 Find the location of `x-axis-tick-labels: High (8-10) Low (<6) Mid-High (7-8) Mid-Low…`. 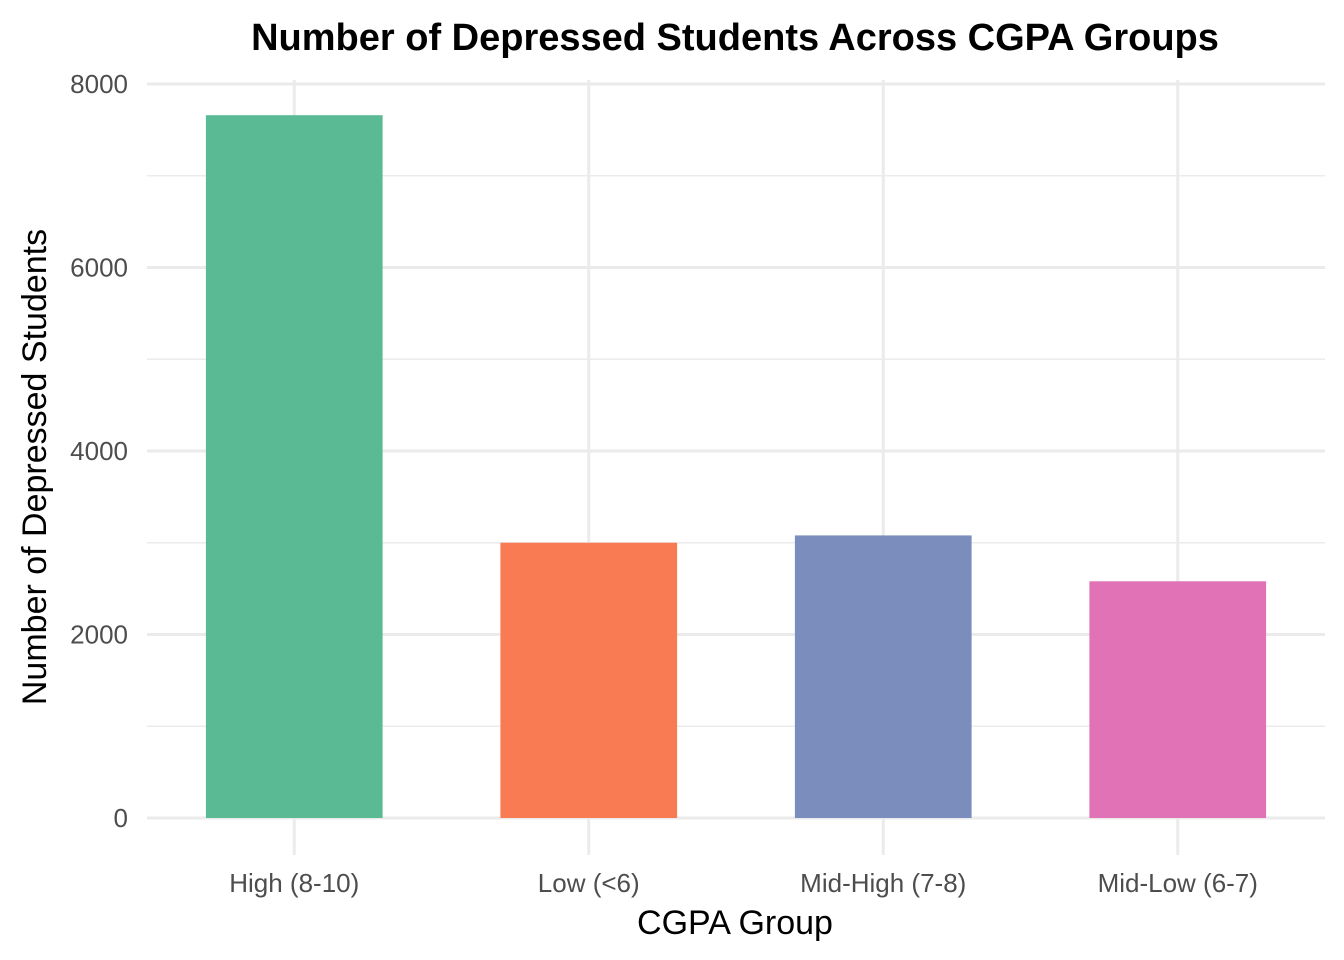

x-axis-tick-labels: High (8-10) Low (<6) Mid-High (7-8) Mid-Low… is located at coordinates (743, 883).